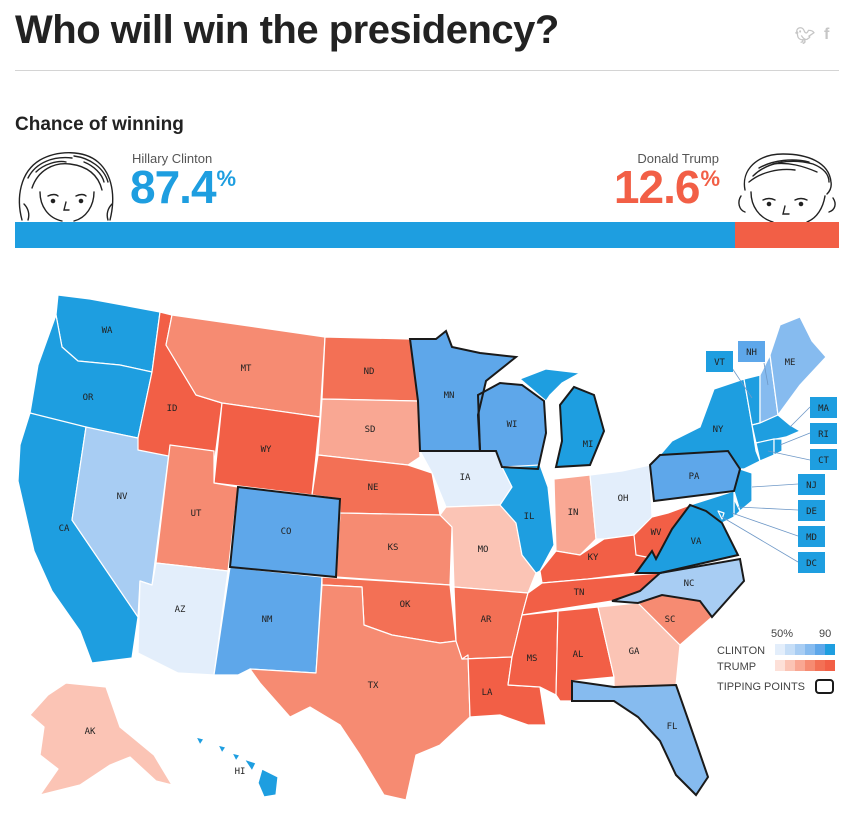 The width and height of the screenshot is (864, 828). I want to click on leader-line-MD, so click(765, 524).